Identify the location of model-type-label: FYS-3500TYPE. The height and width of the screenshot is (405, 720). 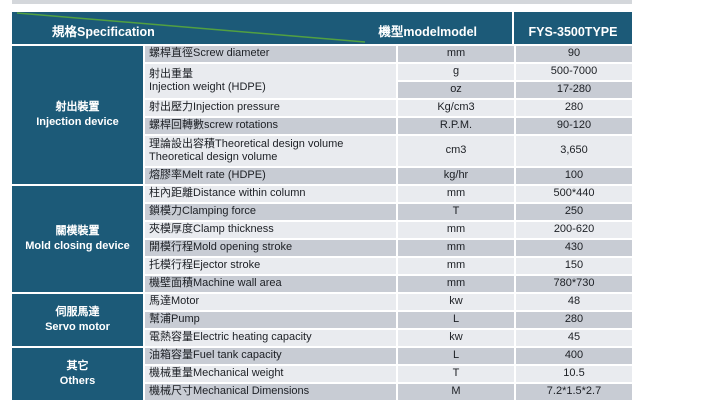
(573, 31).